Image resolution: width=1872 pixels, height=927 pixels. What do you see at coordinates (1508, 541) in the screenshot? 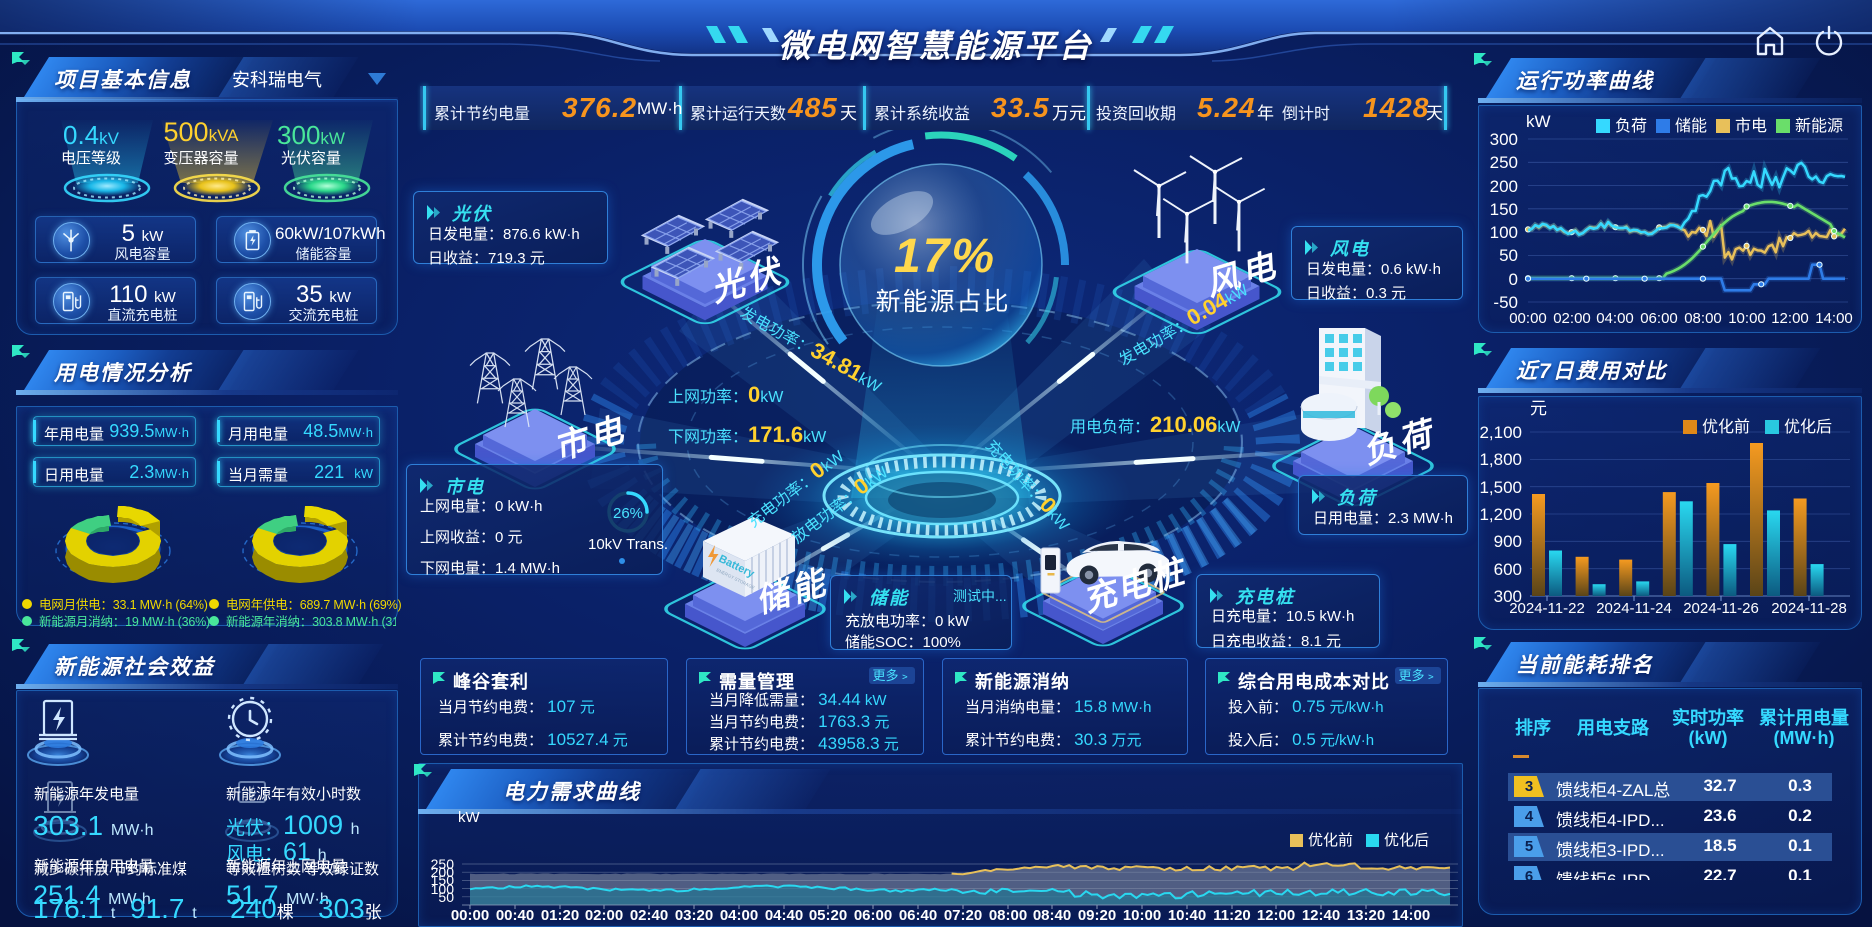
I see `svg-text: 900` at bounding box center [1508, 541].